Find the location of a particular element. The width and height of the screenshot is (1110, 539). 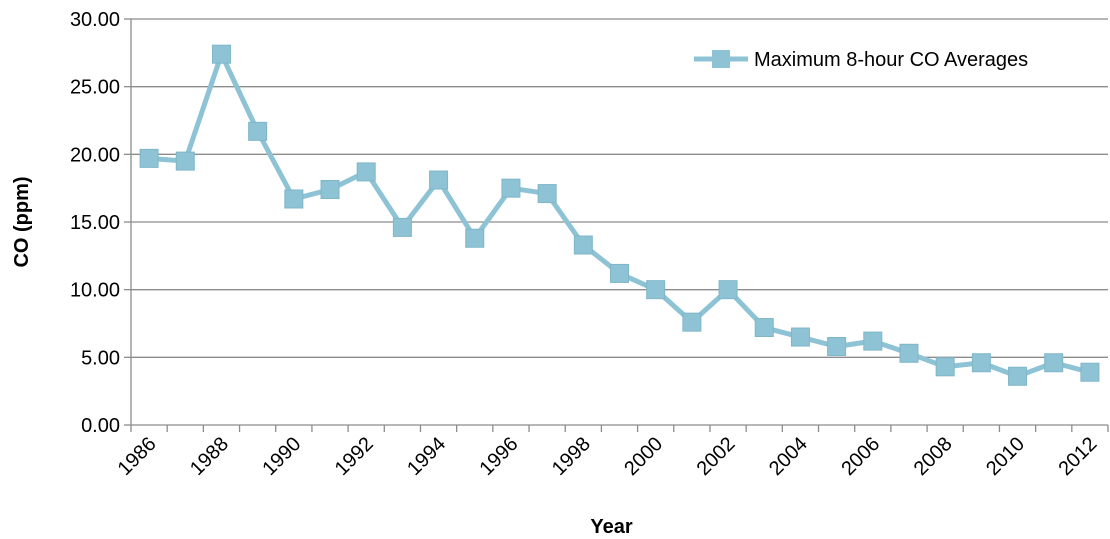

legend: Maximum 8-hour CO Averages is located at coordinates (861, 60).